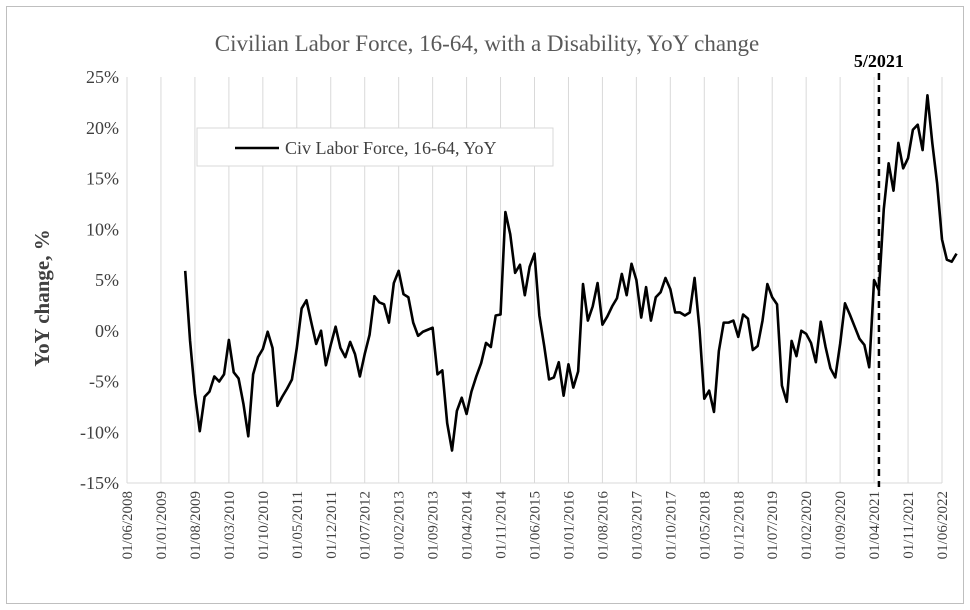 This screenshot has width=970, height=610. I want to click on y-tick-label: 15%, so click(102, 179).